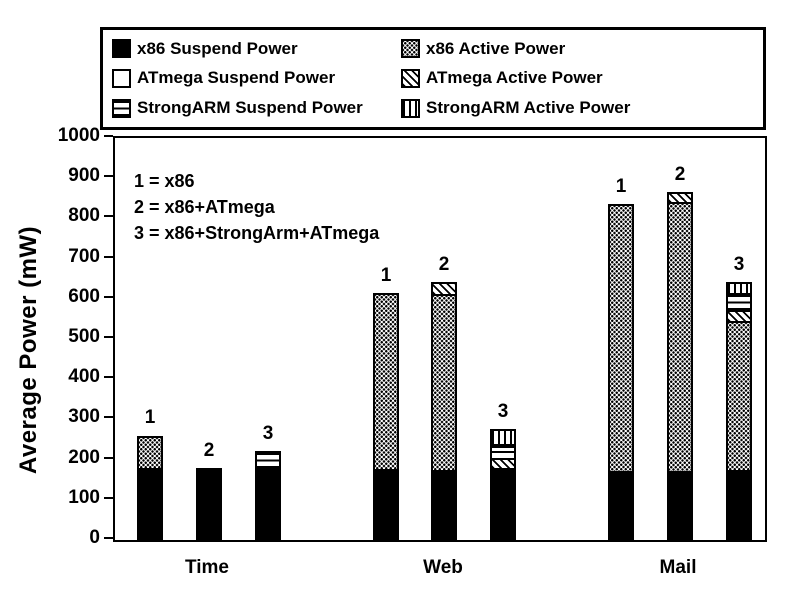  I want to click on annotation-line-2: 2 = x86+ATmega, so click(204, 207).